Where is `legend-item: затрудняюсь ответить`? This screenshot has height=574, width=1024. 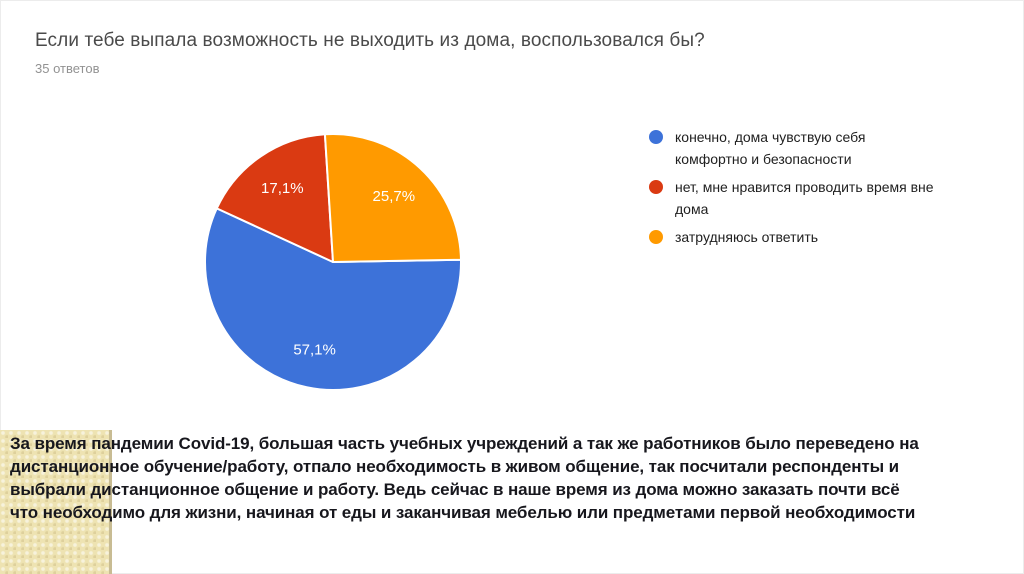
legend-item: затрудняюсь ответить is located at coordinates (794, 237).